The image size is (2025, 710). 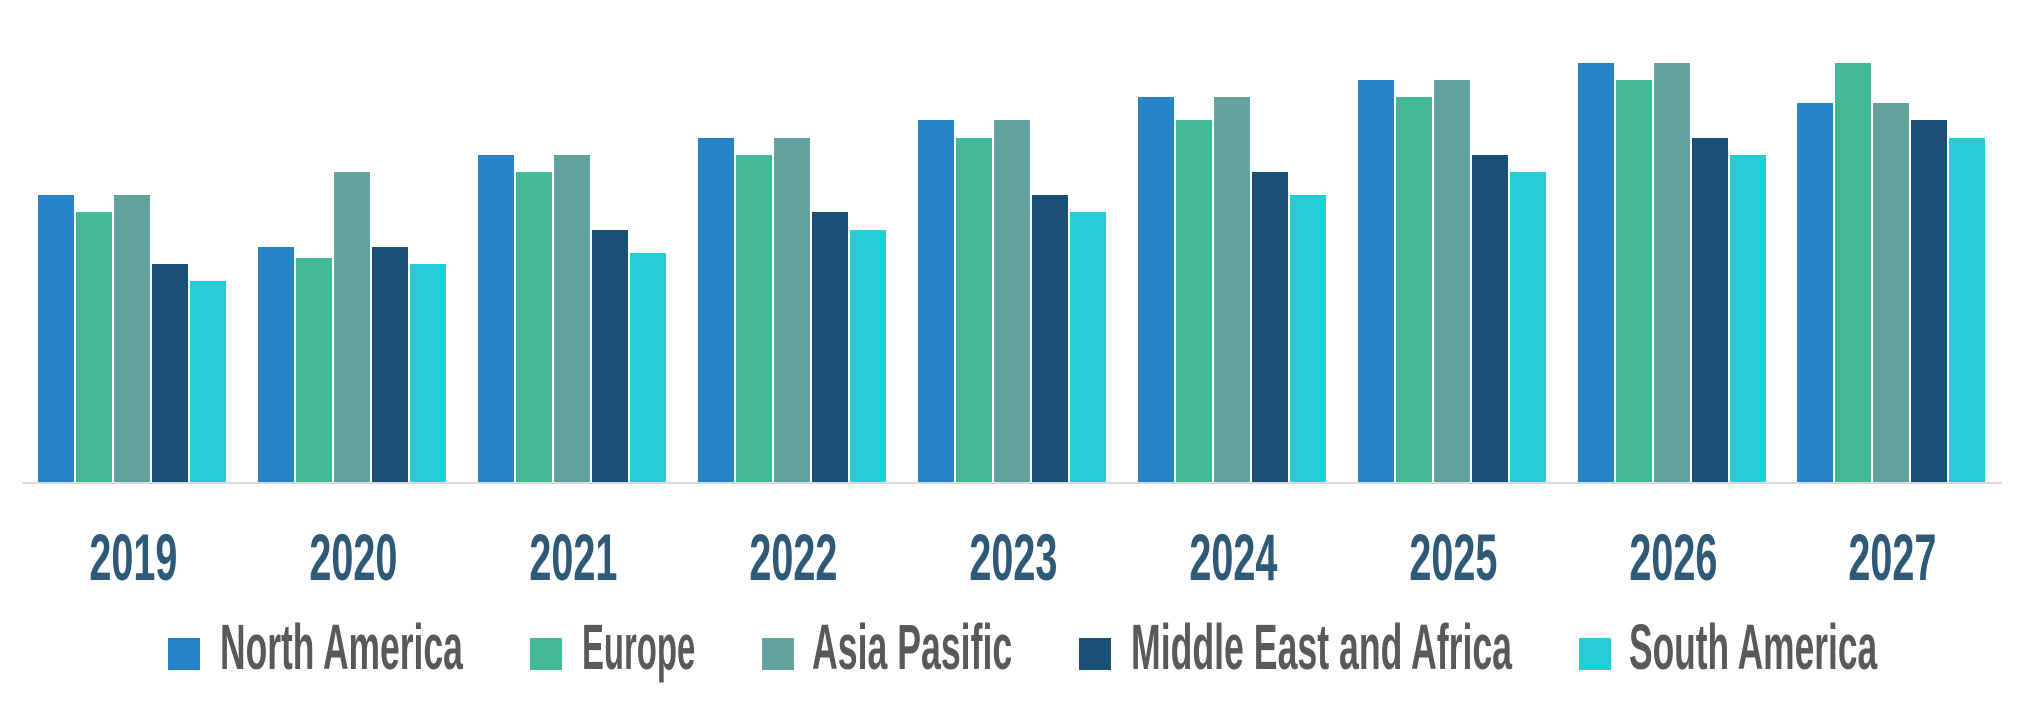 I want to click on legend-label-north-america: North America, so click(x=341, y=647).